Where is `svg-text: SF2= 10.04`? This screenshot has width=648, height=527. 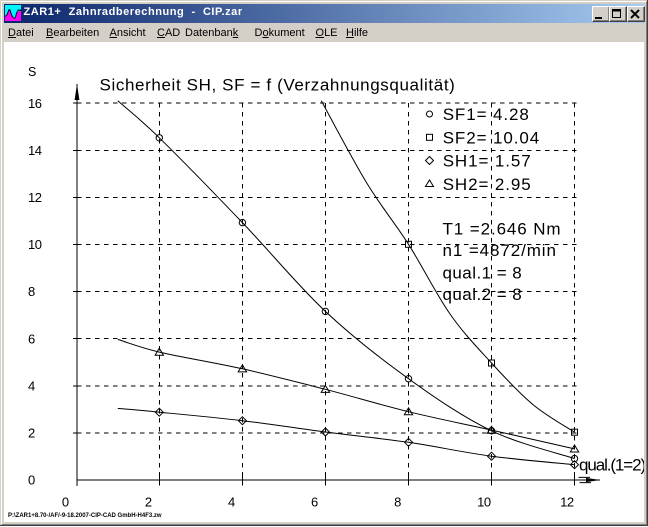
svg-text: SF2= 10.04 is located at coordinates (491, 138).